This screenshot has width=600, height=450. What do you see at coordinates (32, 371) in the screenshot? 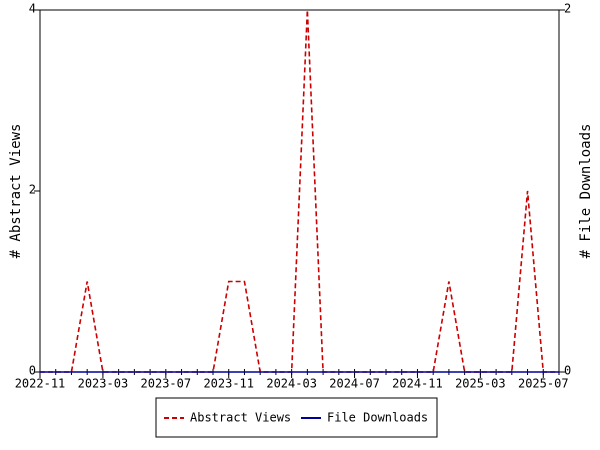
I see `y-tick-label: 0` at bounding box center [32, 371].